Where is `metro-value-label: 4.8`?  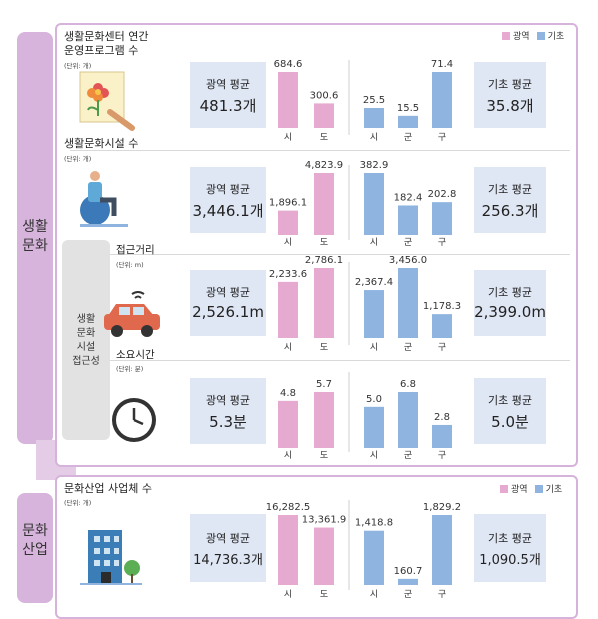 metro-value-label: 4.8 is located at coordinates (288, 393).